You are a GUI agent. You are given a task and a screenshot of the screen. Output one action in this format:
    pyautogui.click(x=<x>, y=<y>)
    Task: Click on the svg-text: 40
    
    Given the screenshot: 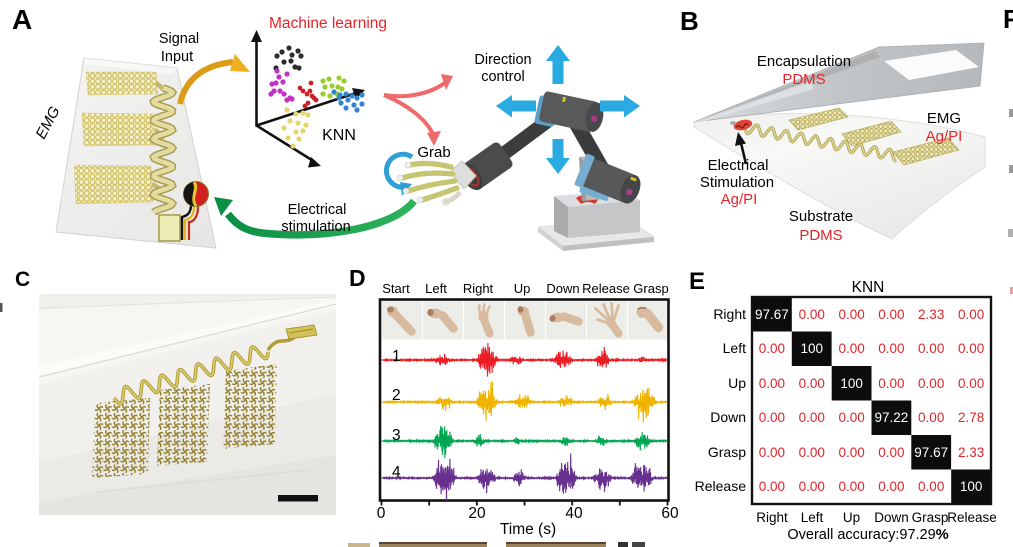 What is the action you would take?
    pyautogui.click(x=574, y=513)
    